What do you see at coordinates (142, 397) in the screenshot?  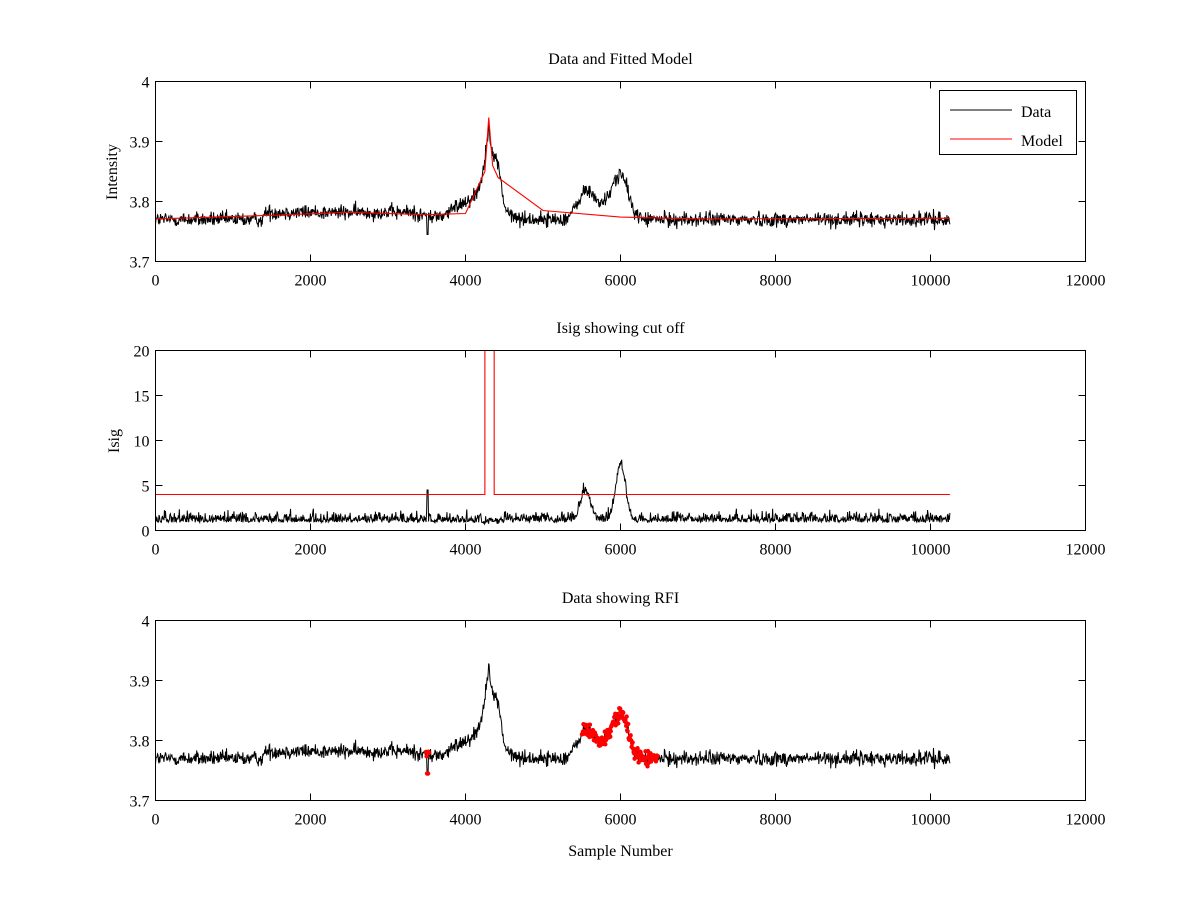 I see `y-tick-label: 15` at bounding box center [142, 397].